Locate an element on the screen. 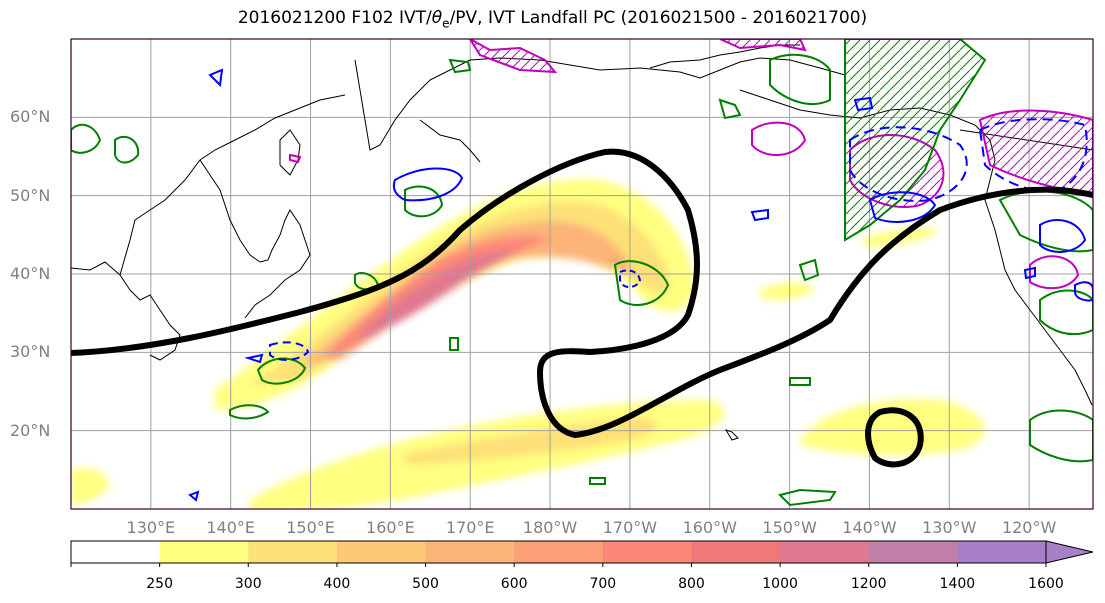  colorbar is located at coordinates (582, 553).